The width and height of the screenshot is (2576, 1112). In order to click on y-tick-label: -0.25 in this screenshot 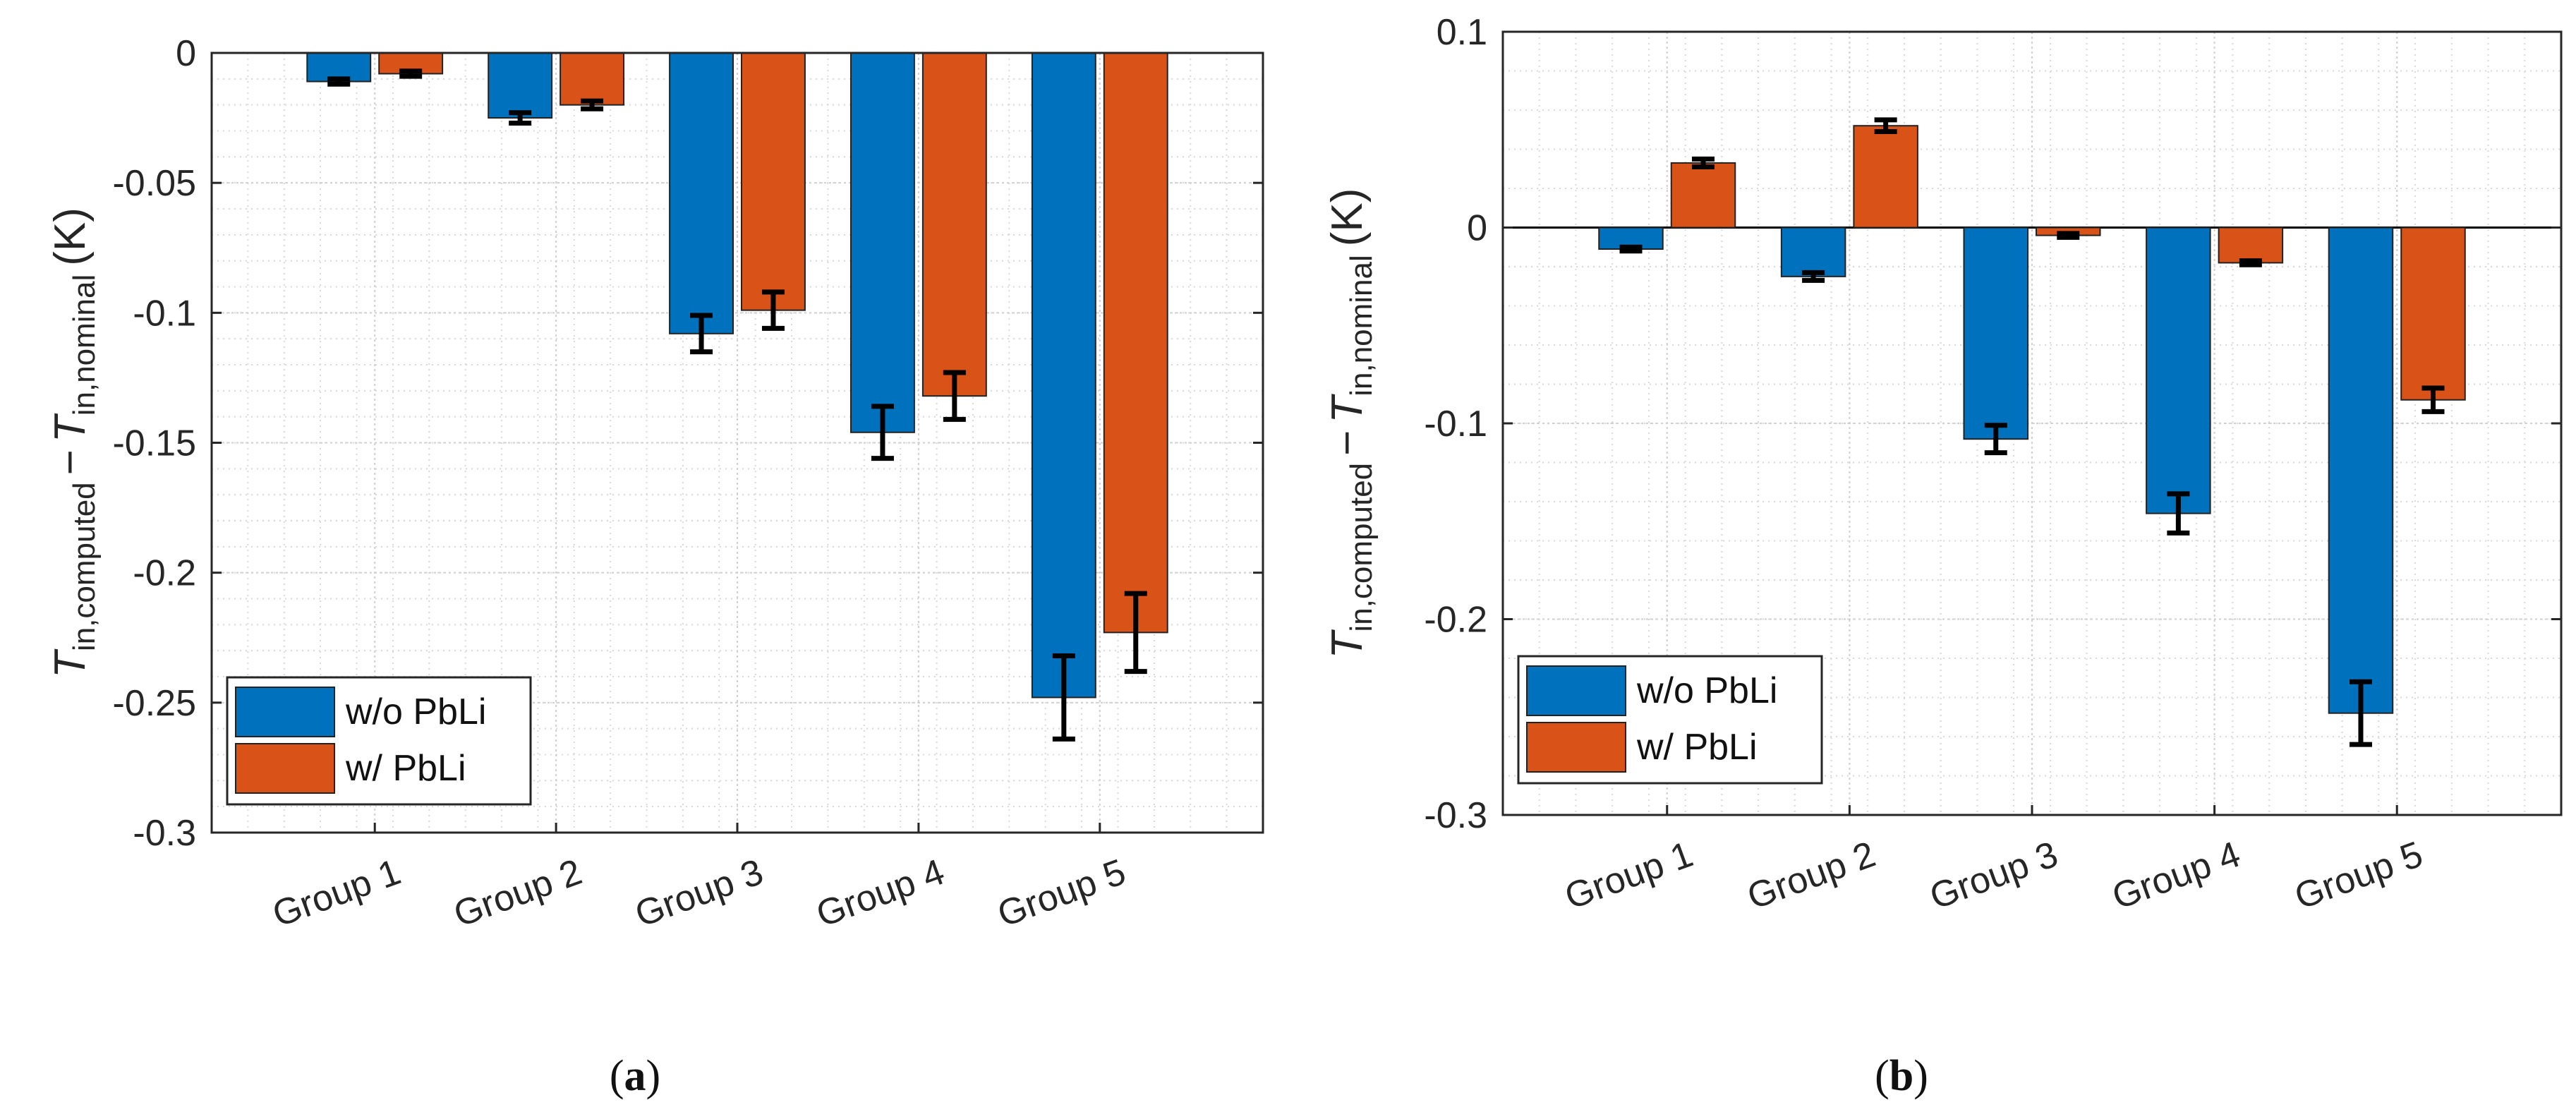, I will do `click(154, 703)`.